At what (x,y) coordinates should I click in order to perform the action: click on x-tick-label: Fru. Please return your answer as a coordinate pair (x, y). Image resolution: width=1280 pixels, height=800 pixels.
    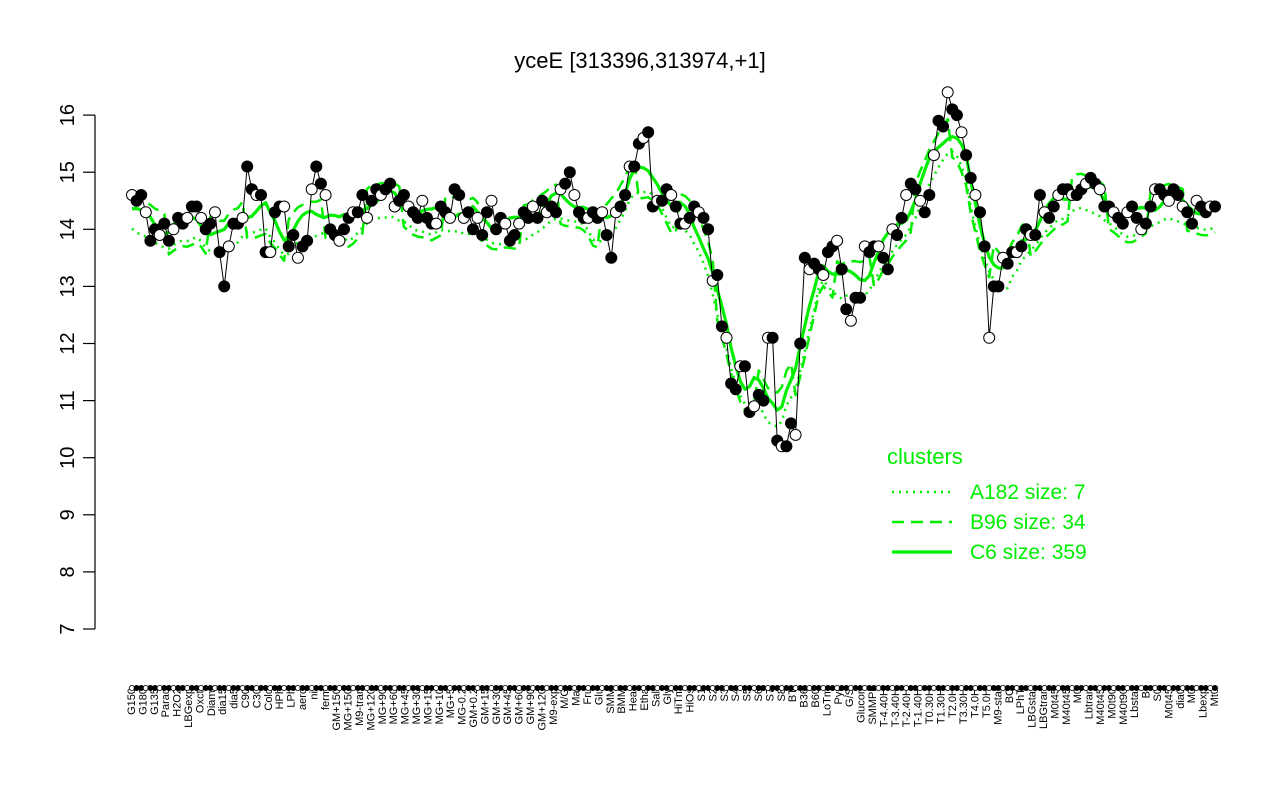
    Looking at the image, I should click on (588, 696).